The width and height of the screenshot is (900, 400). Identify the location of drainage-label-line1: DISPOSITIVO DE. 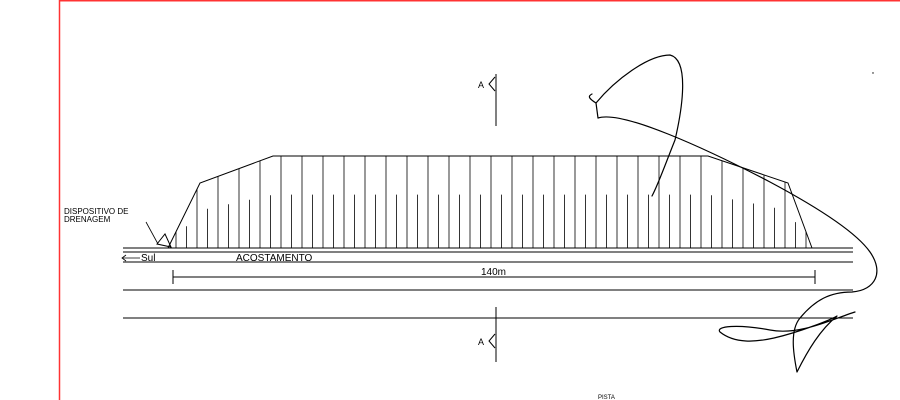
(96, 211).